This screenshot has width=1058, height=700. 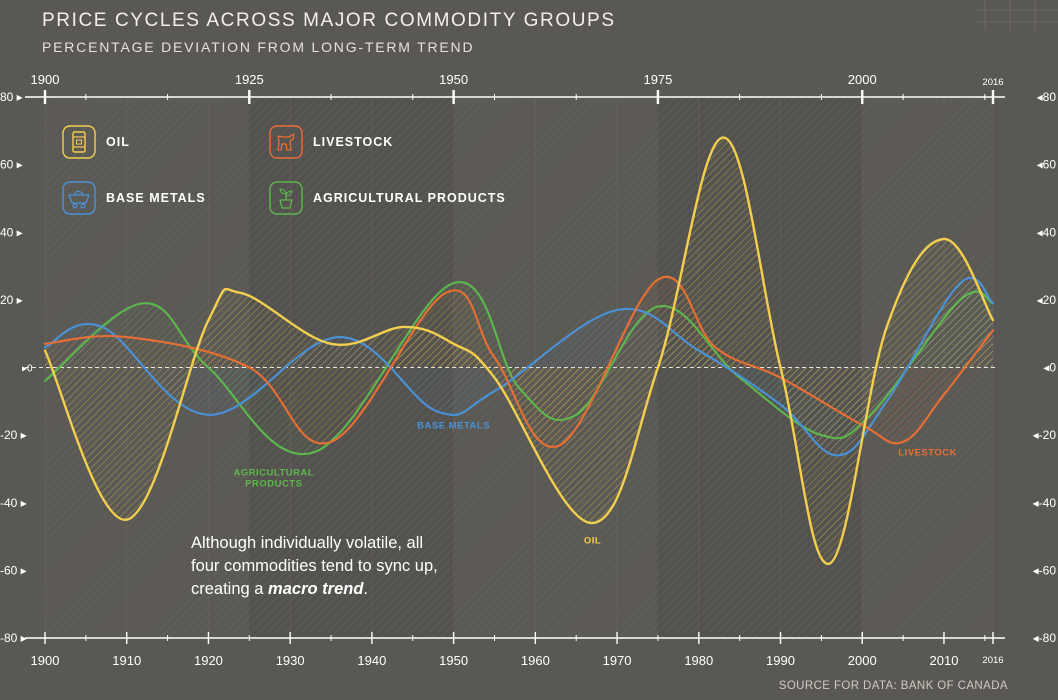 What do you see at coordinates (1016, 15) in the screenshot?
I see `corner-decoration` at bounding box center [1016, 15].